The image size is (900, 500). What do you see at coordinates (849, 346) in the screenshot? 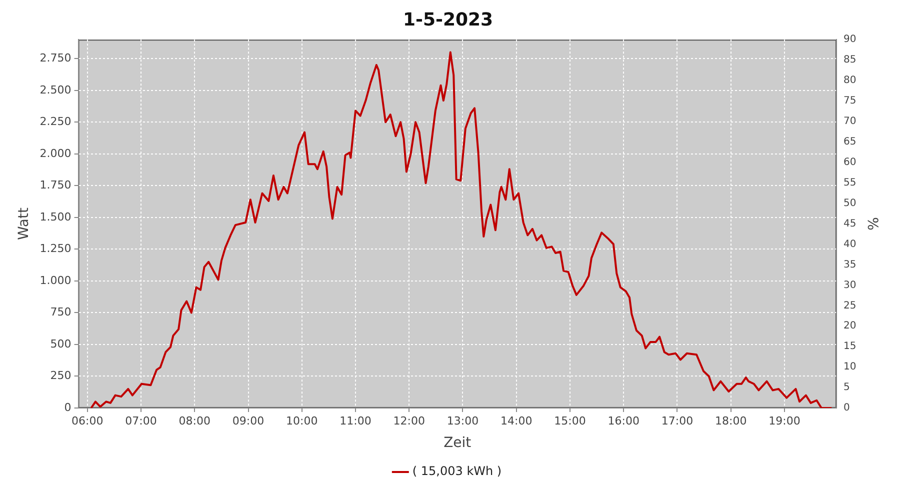
I see `y2-tick-label: 15` at bounding box center [849, 346].